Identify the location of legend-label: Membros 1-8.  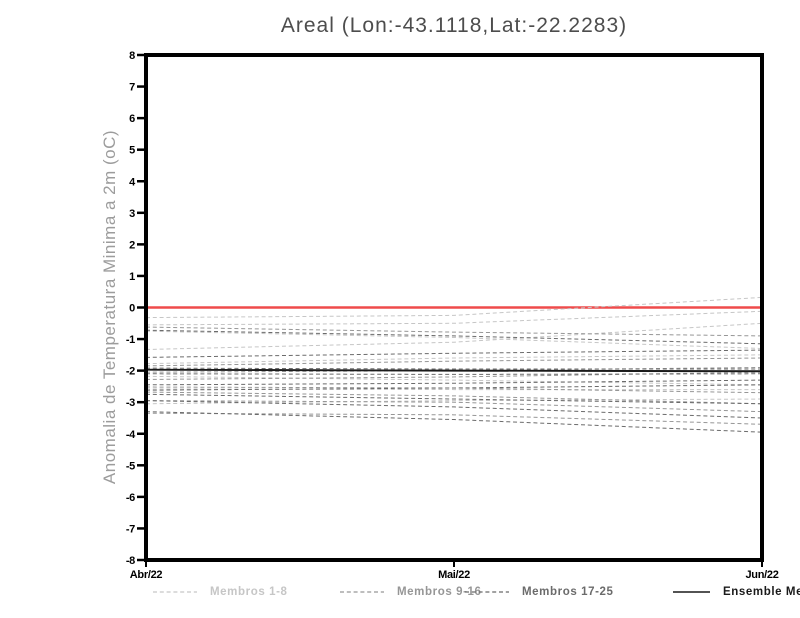
(249, 592).